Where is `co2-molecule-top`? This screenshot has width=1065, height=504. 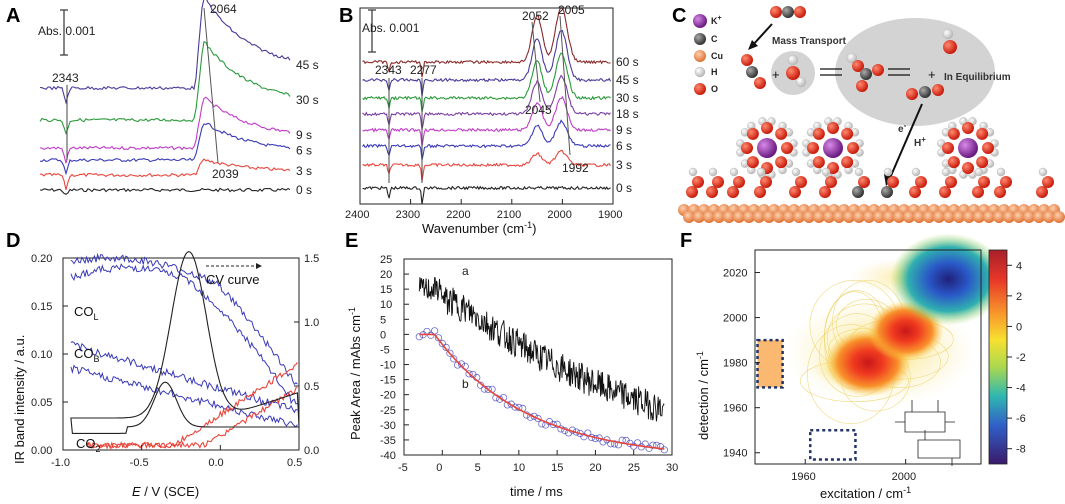 co2-molecule-top is located at coordinates (788, 12).